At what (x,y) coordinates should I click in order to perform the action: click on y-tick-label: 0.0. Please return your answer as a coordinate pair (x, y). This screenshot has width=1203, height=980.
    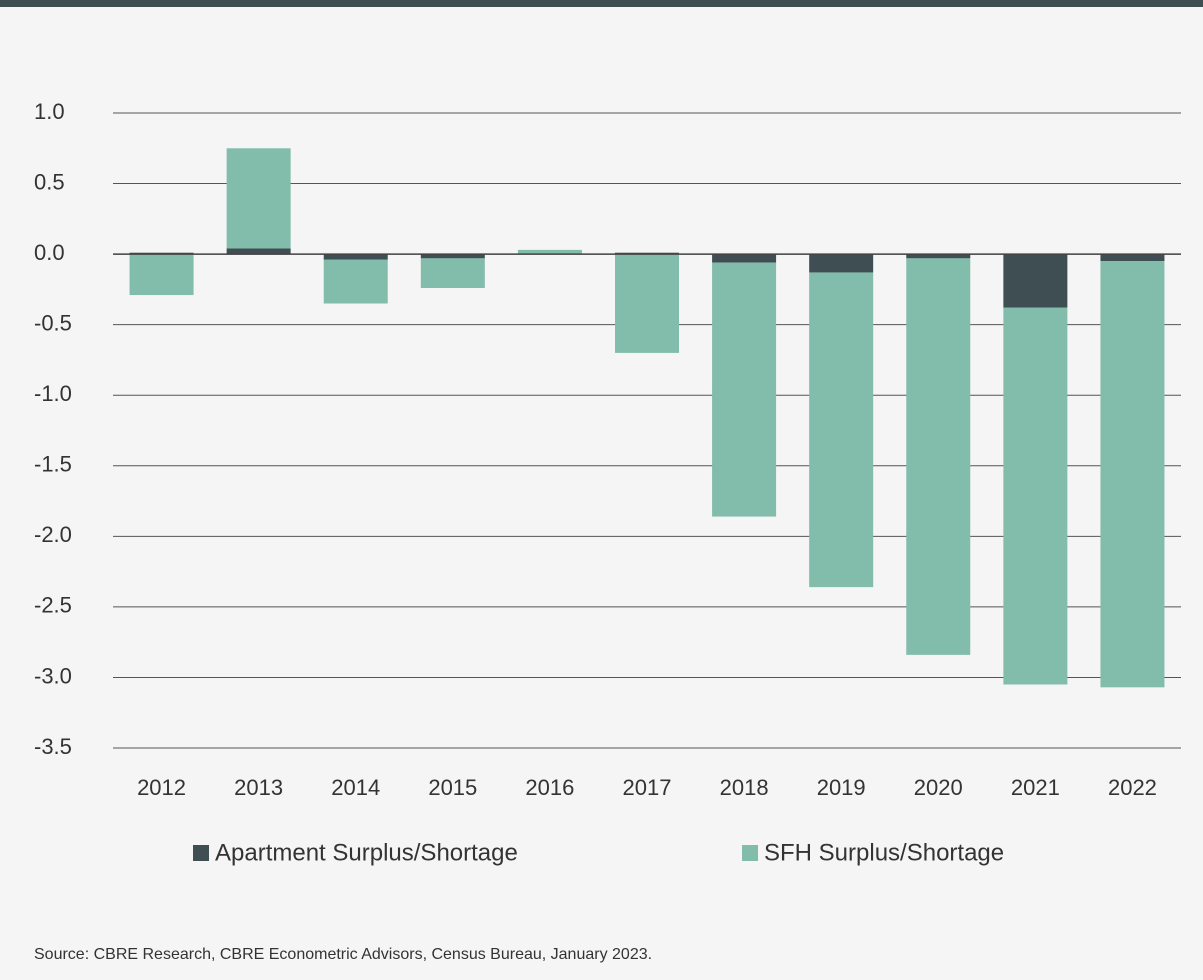
    Looking at the image, I should click on (49, 252).